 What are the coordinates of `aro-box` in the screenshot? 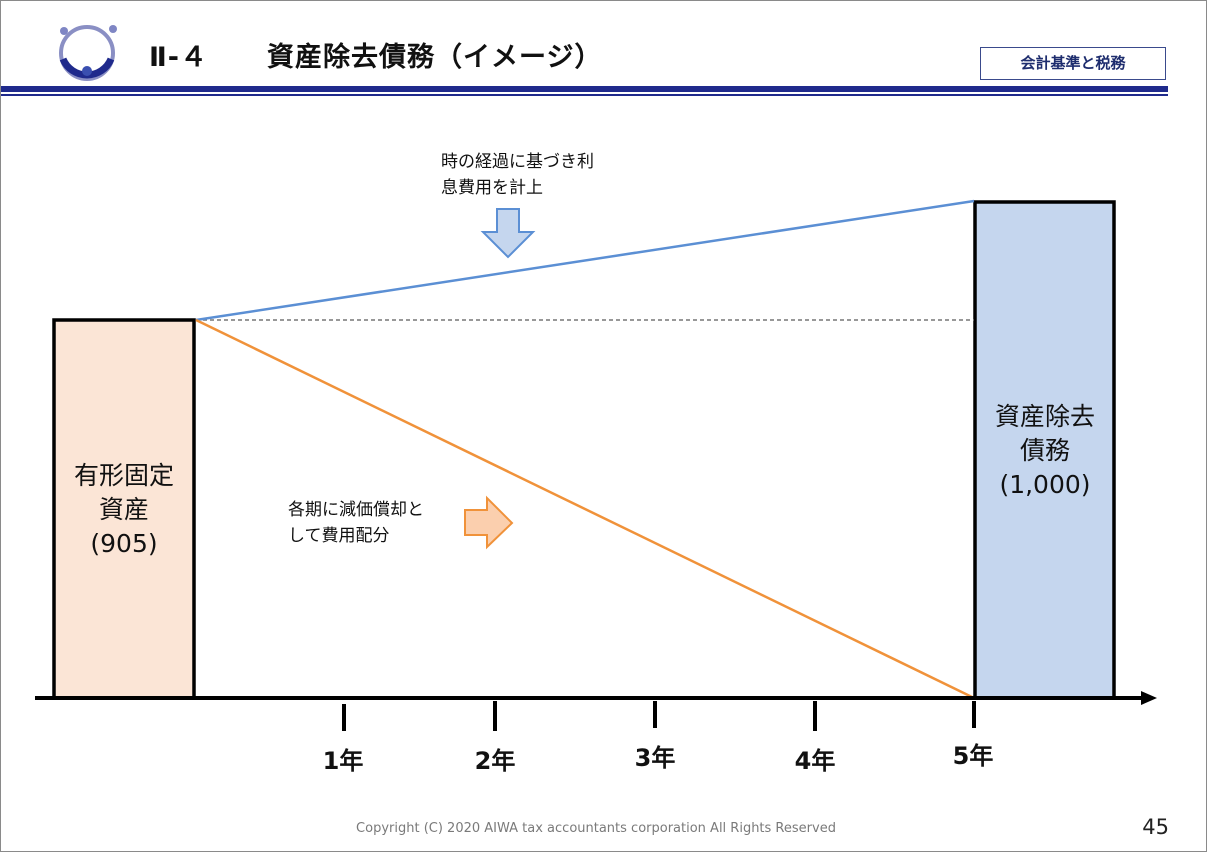 It's located at (1044, 450).